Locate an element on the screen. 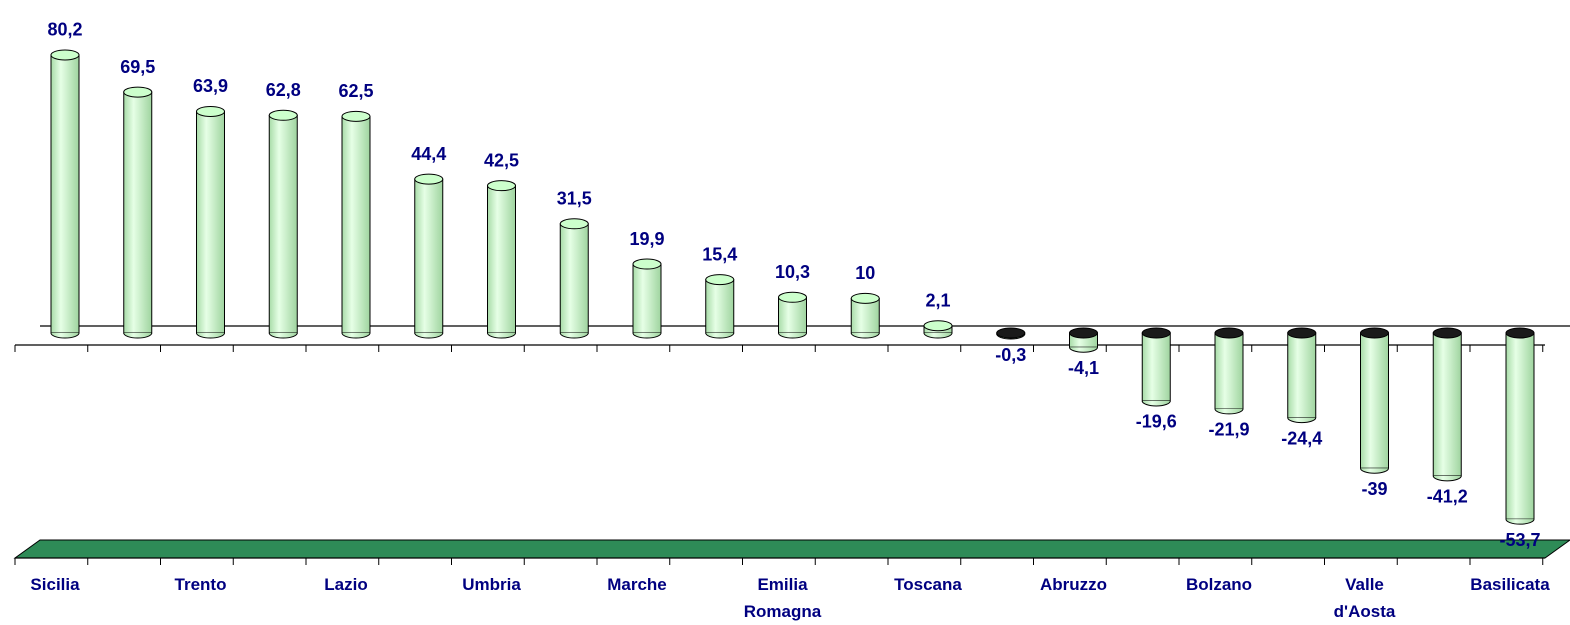 This screenshot has width=1570, height=625. value-label: -19,6 is located at coordinates (1156, 422).